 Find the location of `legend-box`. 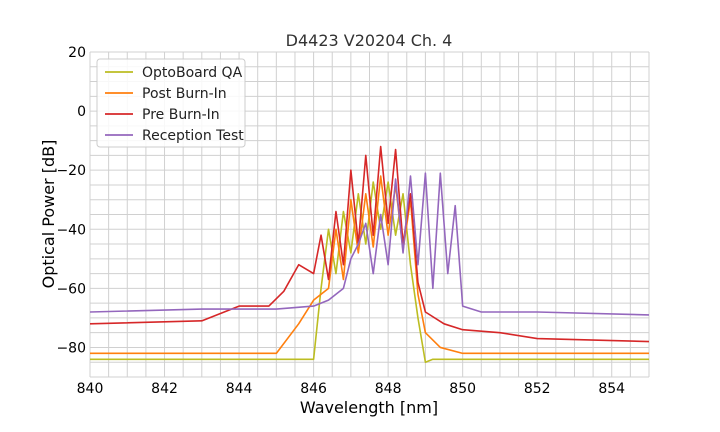

legend-box is located at coordinates (171, 103).